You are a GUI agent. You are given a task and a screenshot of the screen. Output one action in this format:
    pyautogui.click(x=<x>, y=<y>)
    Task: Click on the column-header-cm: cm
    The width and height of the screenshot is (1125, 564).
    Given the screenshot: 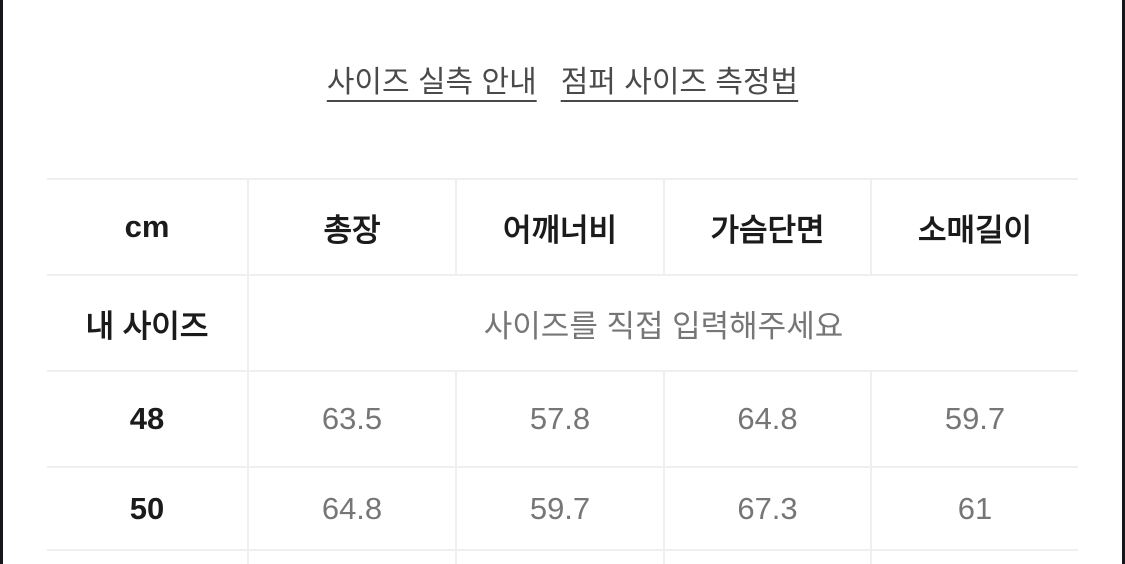 What is the action you would take?
    pyautogui.click(x=148, y=227)
    